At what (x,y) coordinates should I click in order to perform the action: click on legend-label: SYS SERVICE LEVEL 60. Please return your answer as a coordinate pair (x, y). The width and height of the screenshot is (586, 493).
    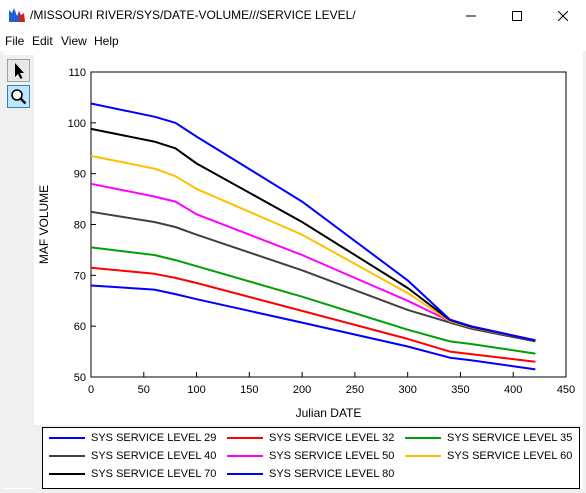
    Looking at the image, I should click on (510, 456).